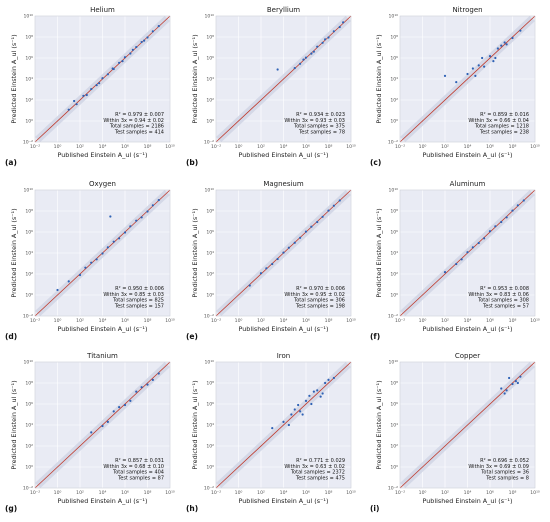 The height and width of the screenshot is (522, 550). I want to click on identity-line, so click(283, 425).